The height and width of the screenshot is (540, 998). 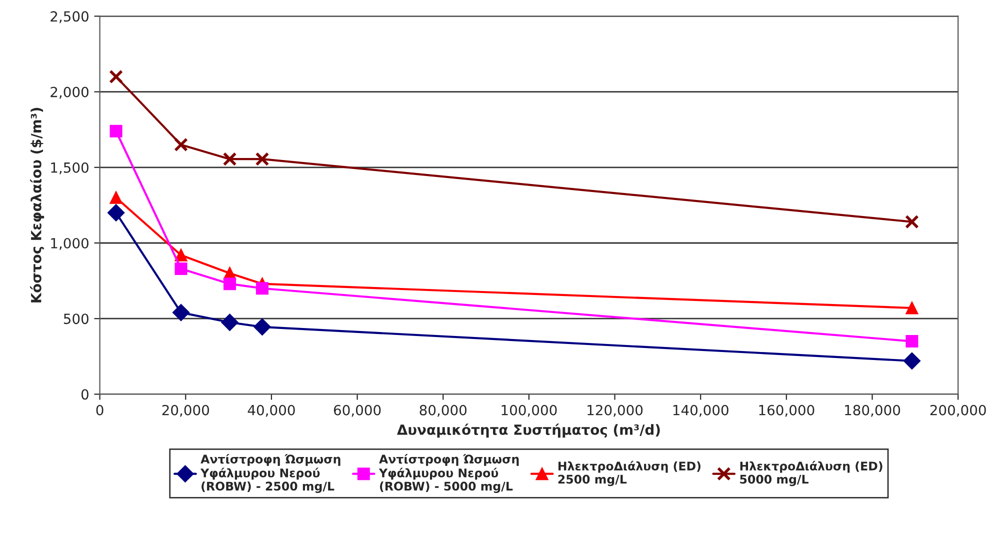 What do you see at coordinates (786, 410) in the screenshot?
I see `x-tick-label: 160,000` at bounding box center [786, 410].